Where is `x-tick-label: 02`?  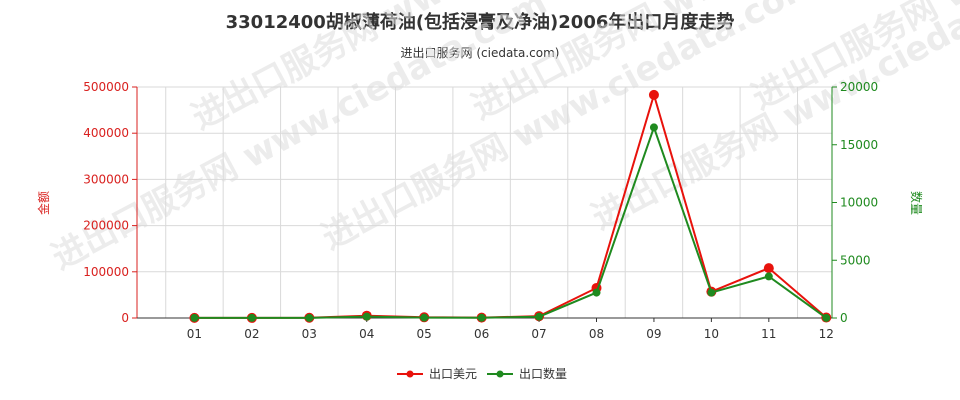 x-tick-label: 02 is located at coordinates (251, 334).